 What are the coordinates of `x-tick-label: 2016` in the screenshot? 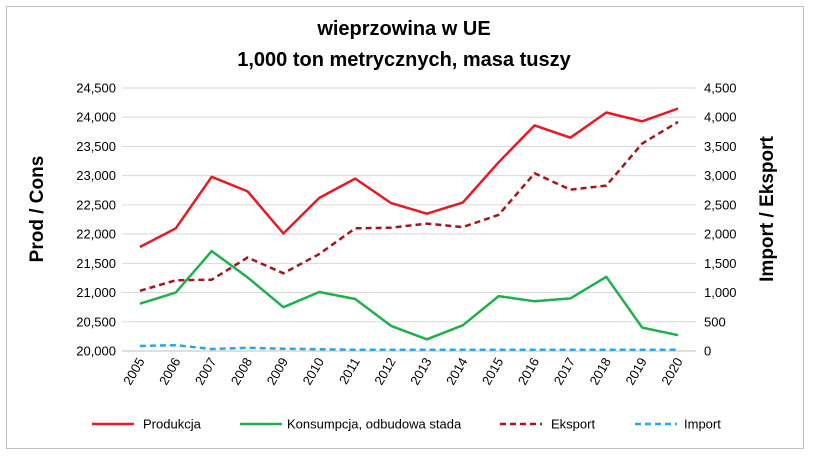 It's located at (528, 371).